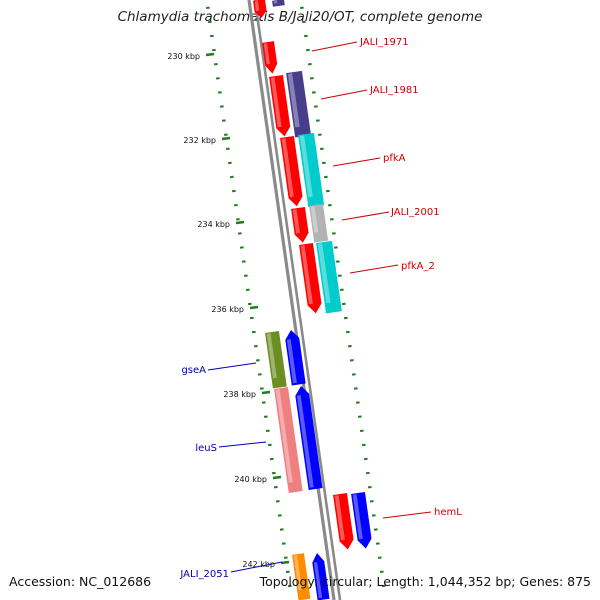 The image size is (600, 600). Describe the element at coordinates (311, 170) in the screenshot. I see `gene-cyan-pfka` at that location.